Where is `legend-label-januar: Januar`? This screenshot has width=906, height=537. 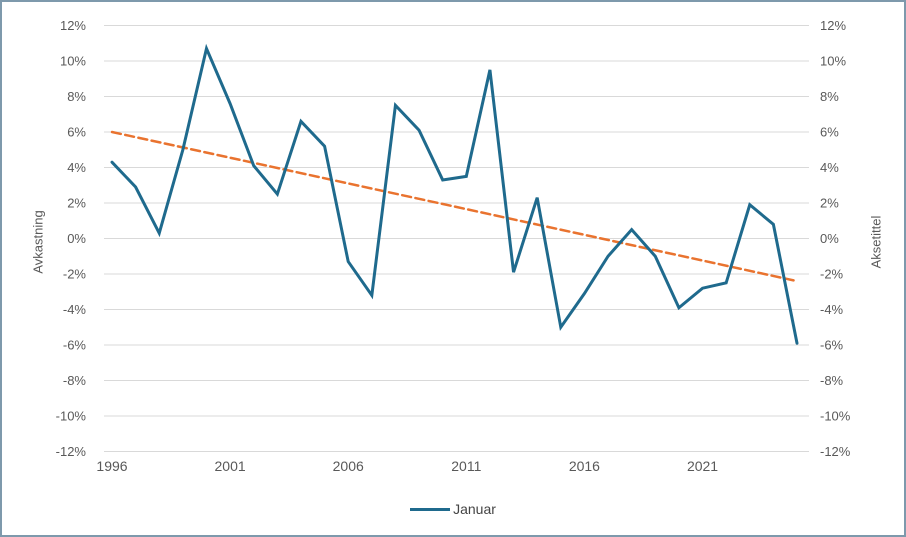 legend-label-januar: Januar is located at coordinates (474, 509).